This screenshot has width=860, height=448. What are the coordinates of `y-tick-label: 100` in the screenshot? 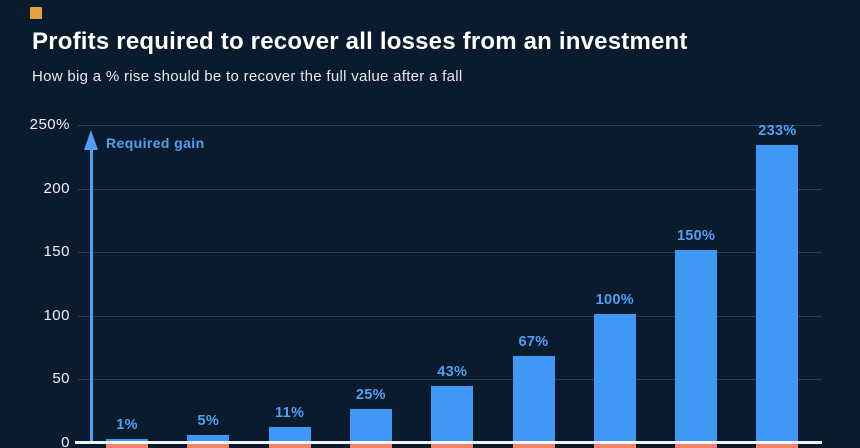 It's located at (56, 315).